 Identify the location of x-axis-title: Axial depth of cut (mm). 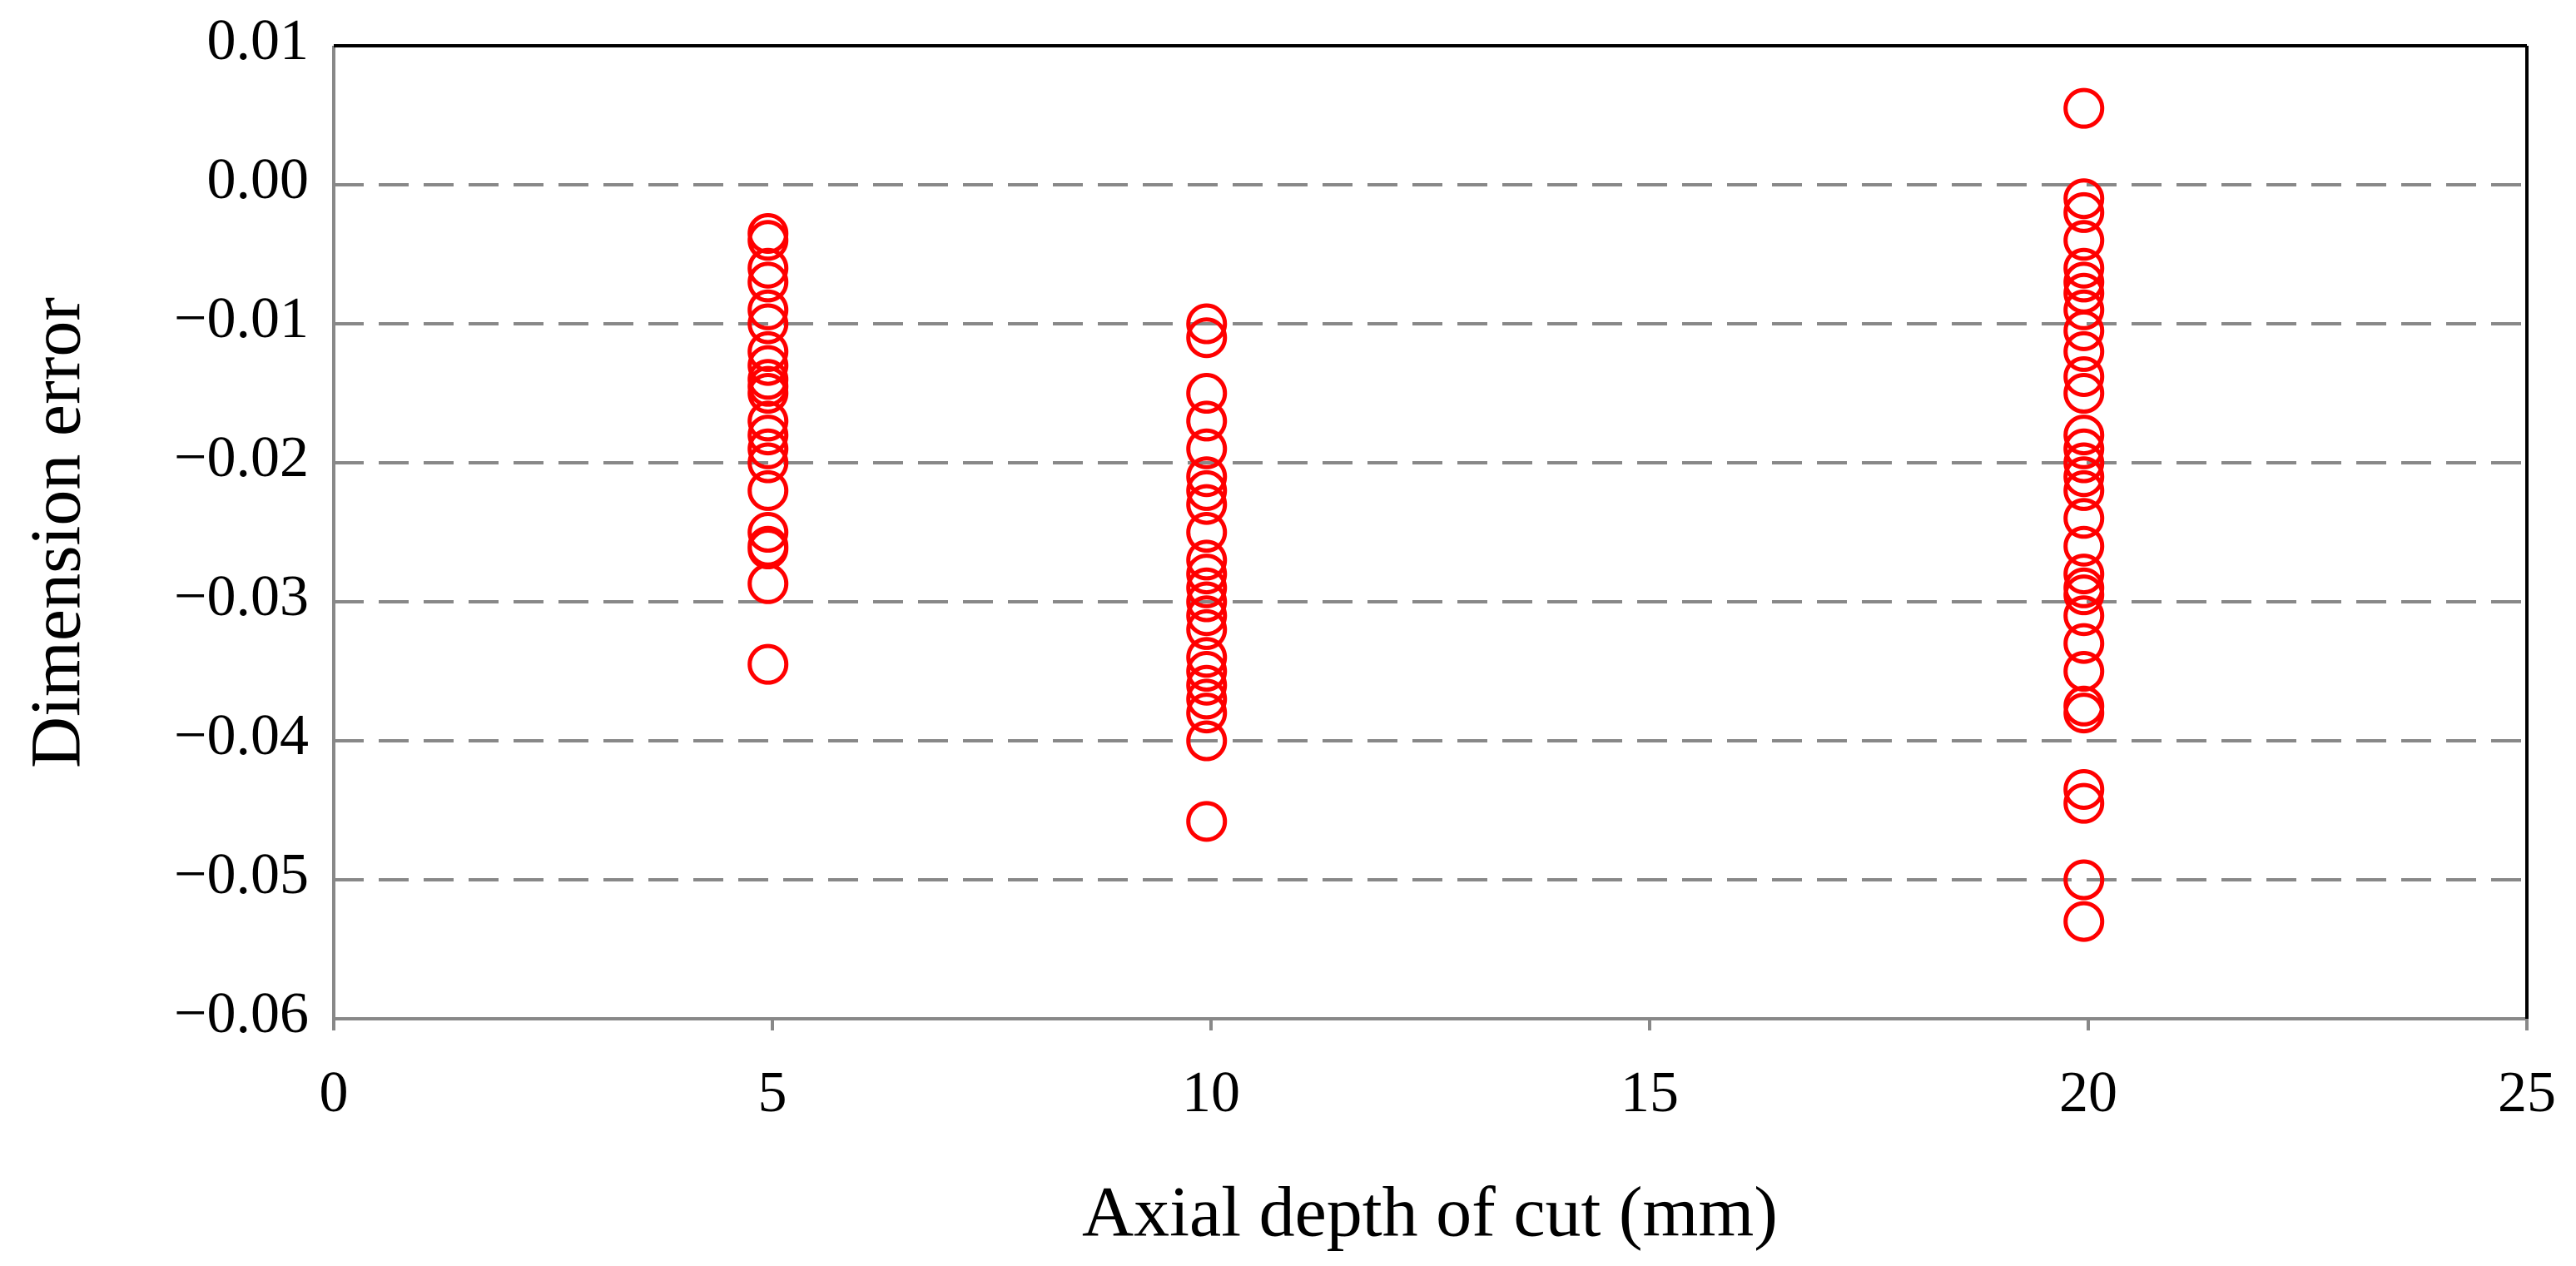
(1430, 1212).